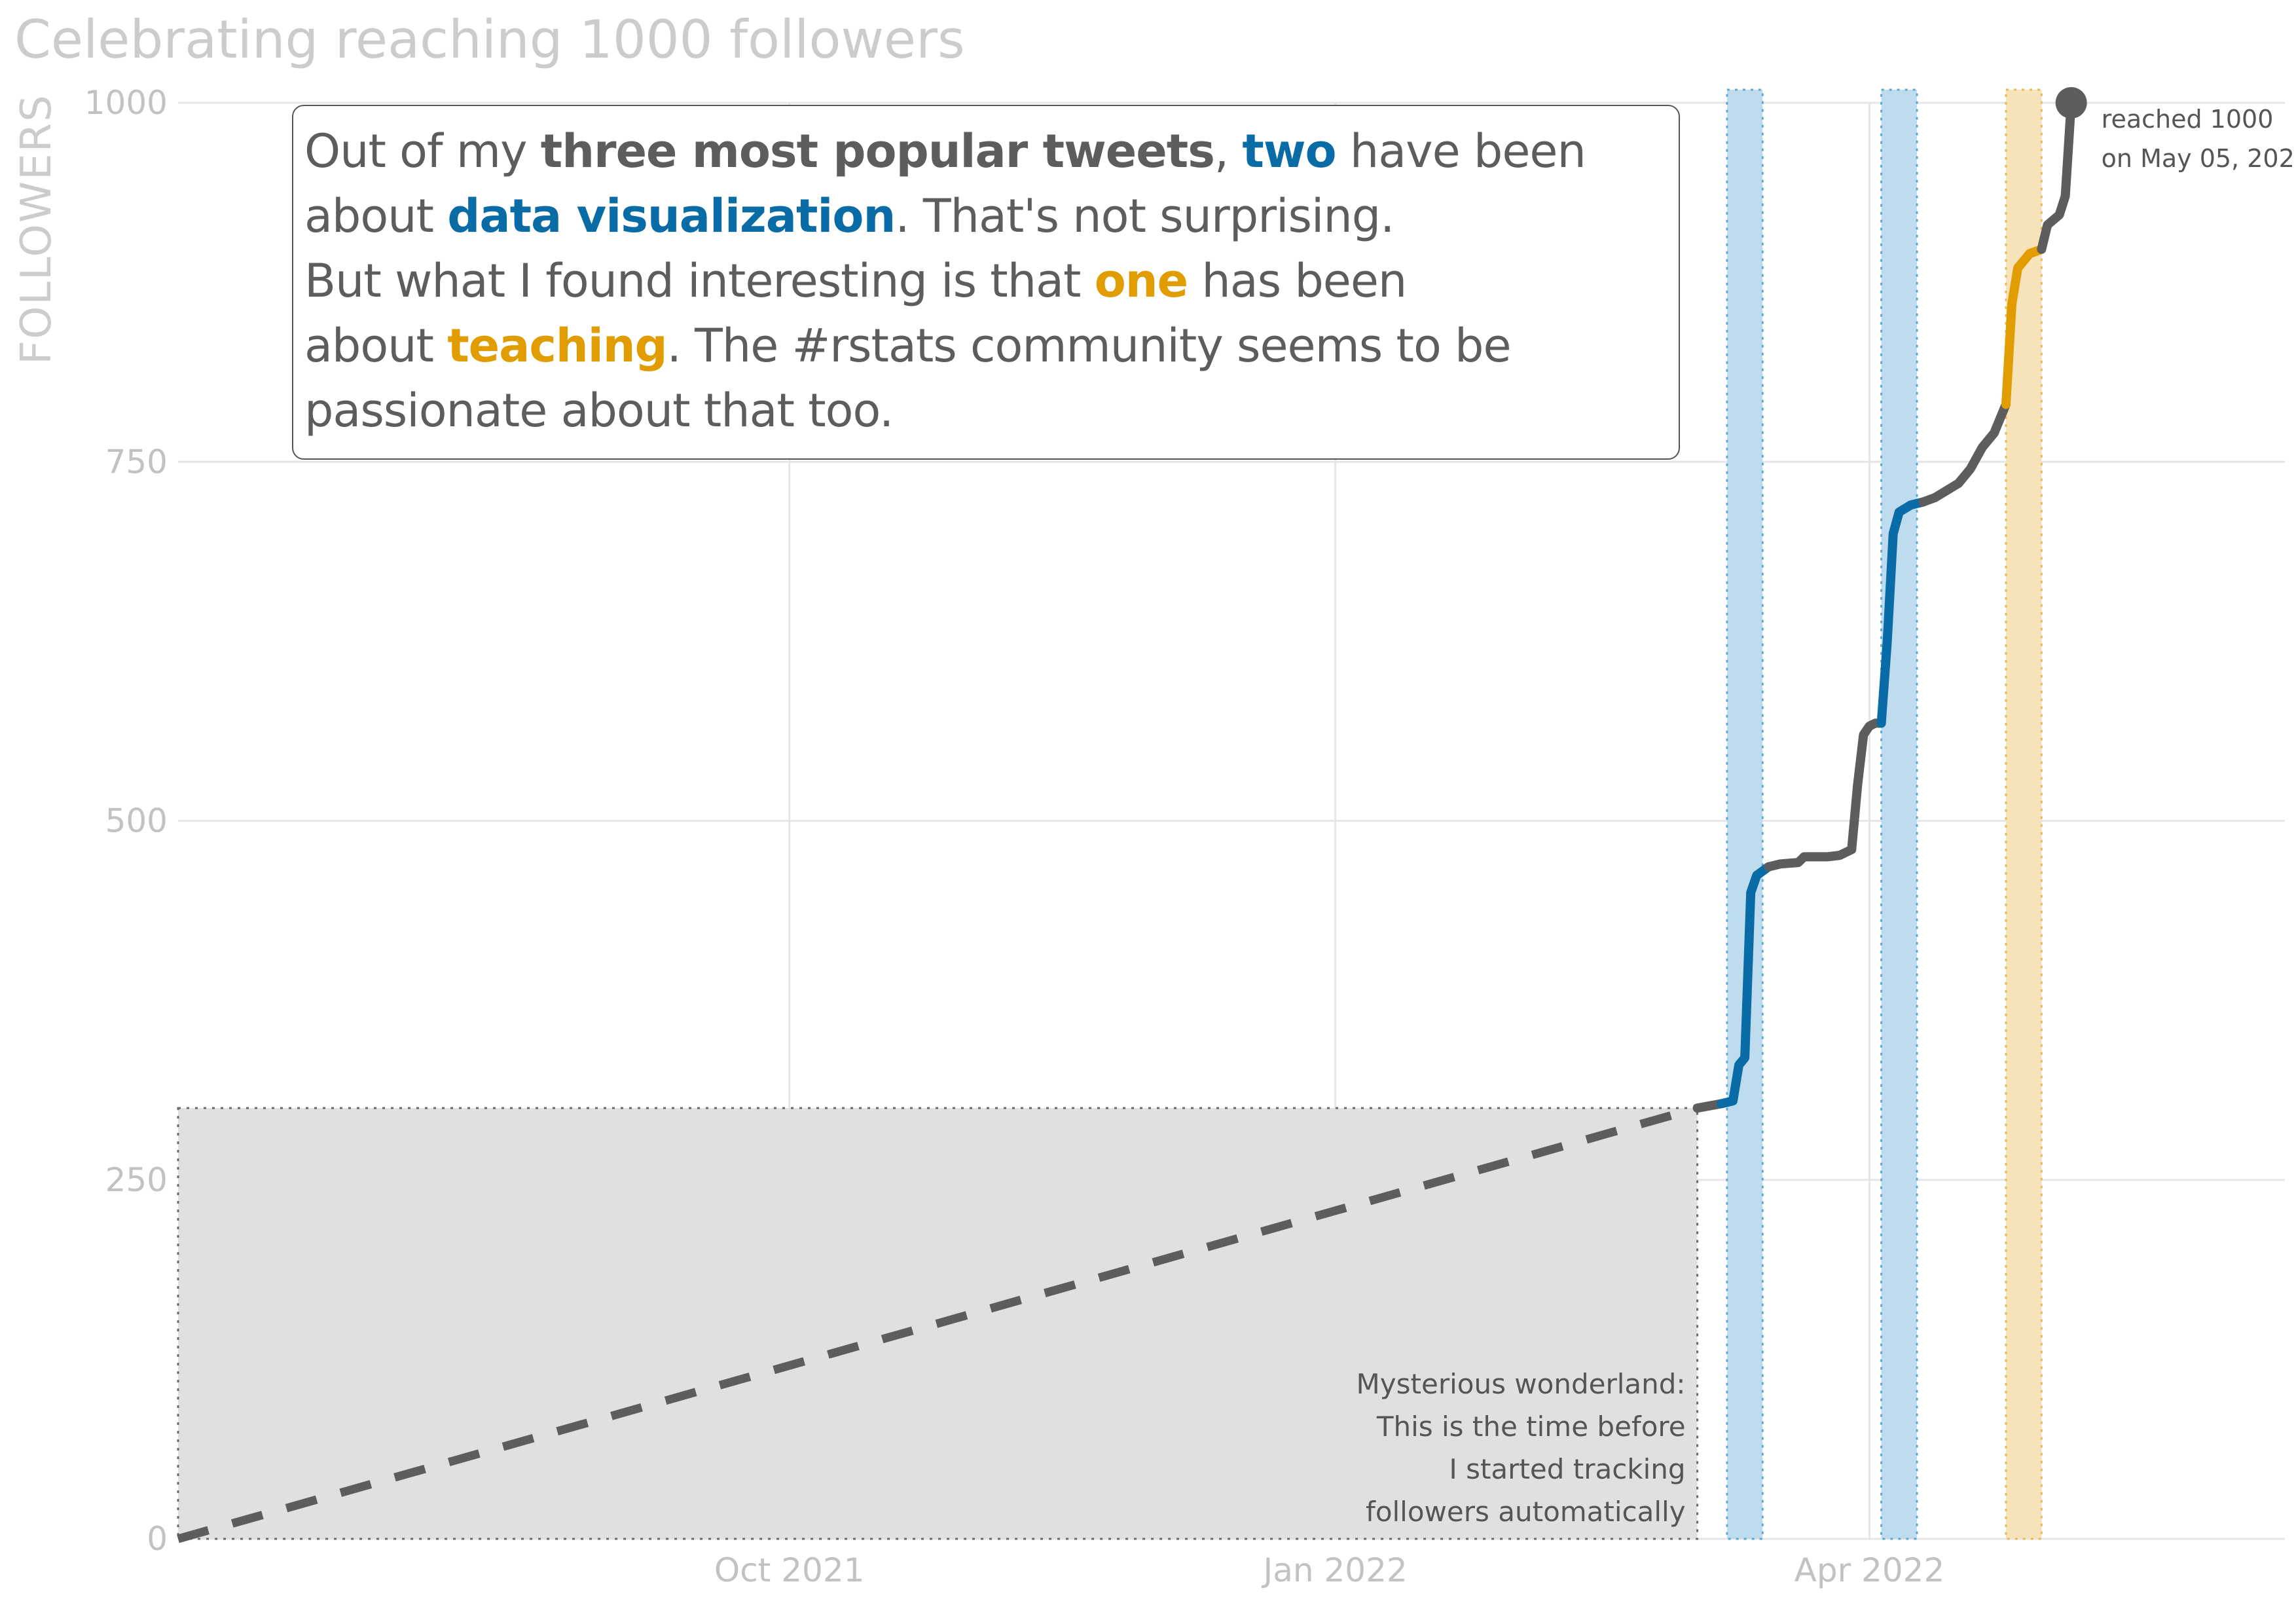 This screenshot has width=2296, height=1624. I want to click on untracked-region-label: followers automatically, so click(1526, 1512).